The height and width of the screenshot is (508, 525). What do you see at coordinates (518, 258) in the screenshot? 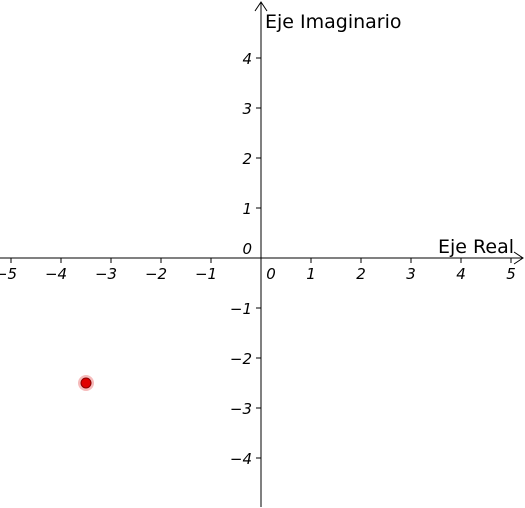
I see `x-axis-arrow` at bounding box center [518, 258].